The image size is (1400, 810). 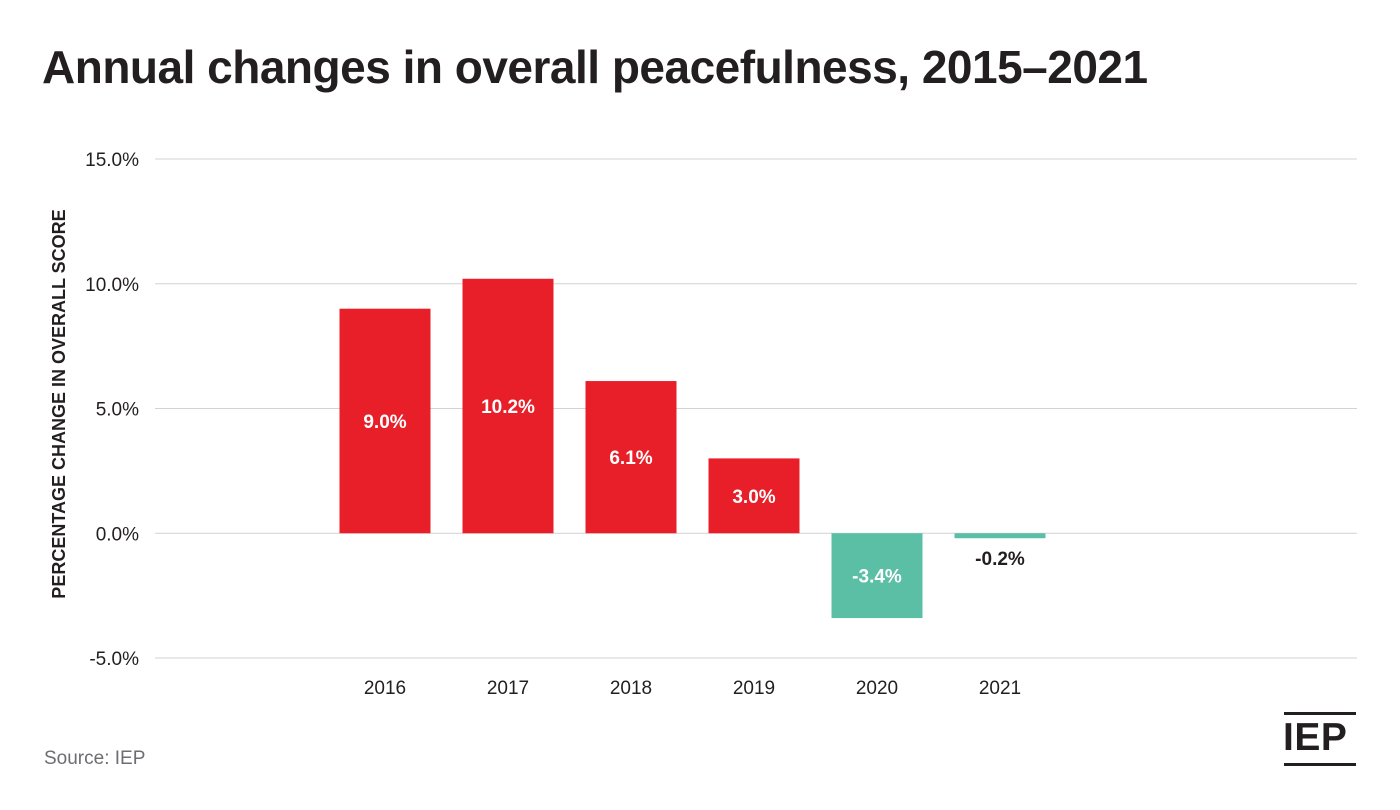 What do you see at coordinates (385, 688) in the screenshot?
I see `x-tick-label: 2016` at bounding box center [385, 688].